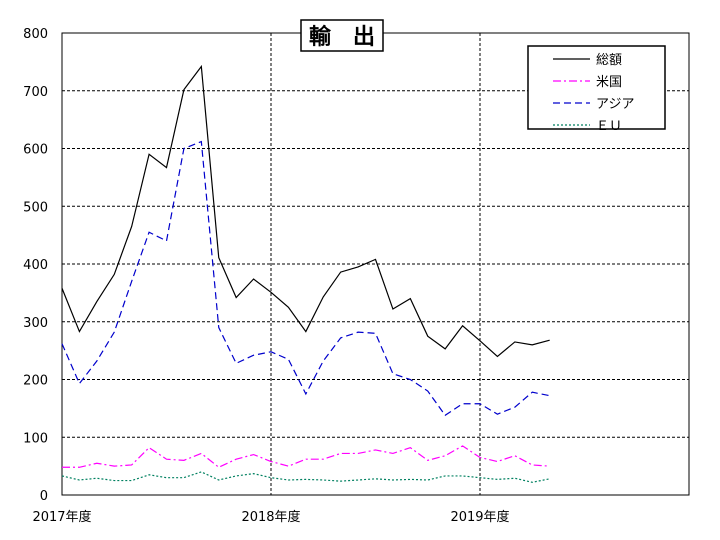  I want to click on legend-box, so click(596, 87).